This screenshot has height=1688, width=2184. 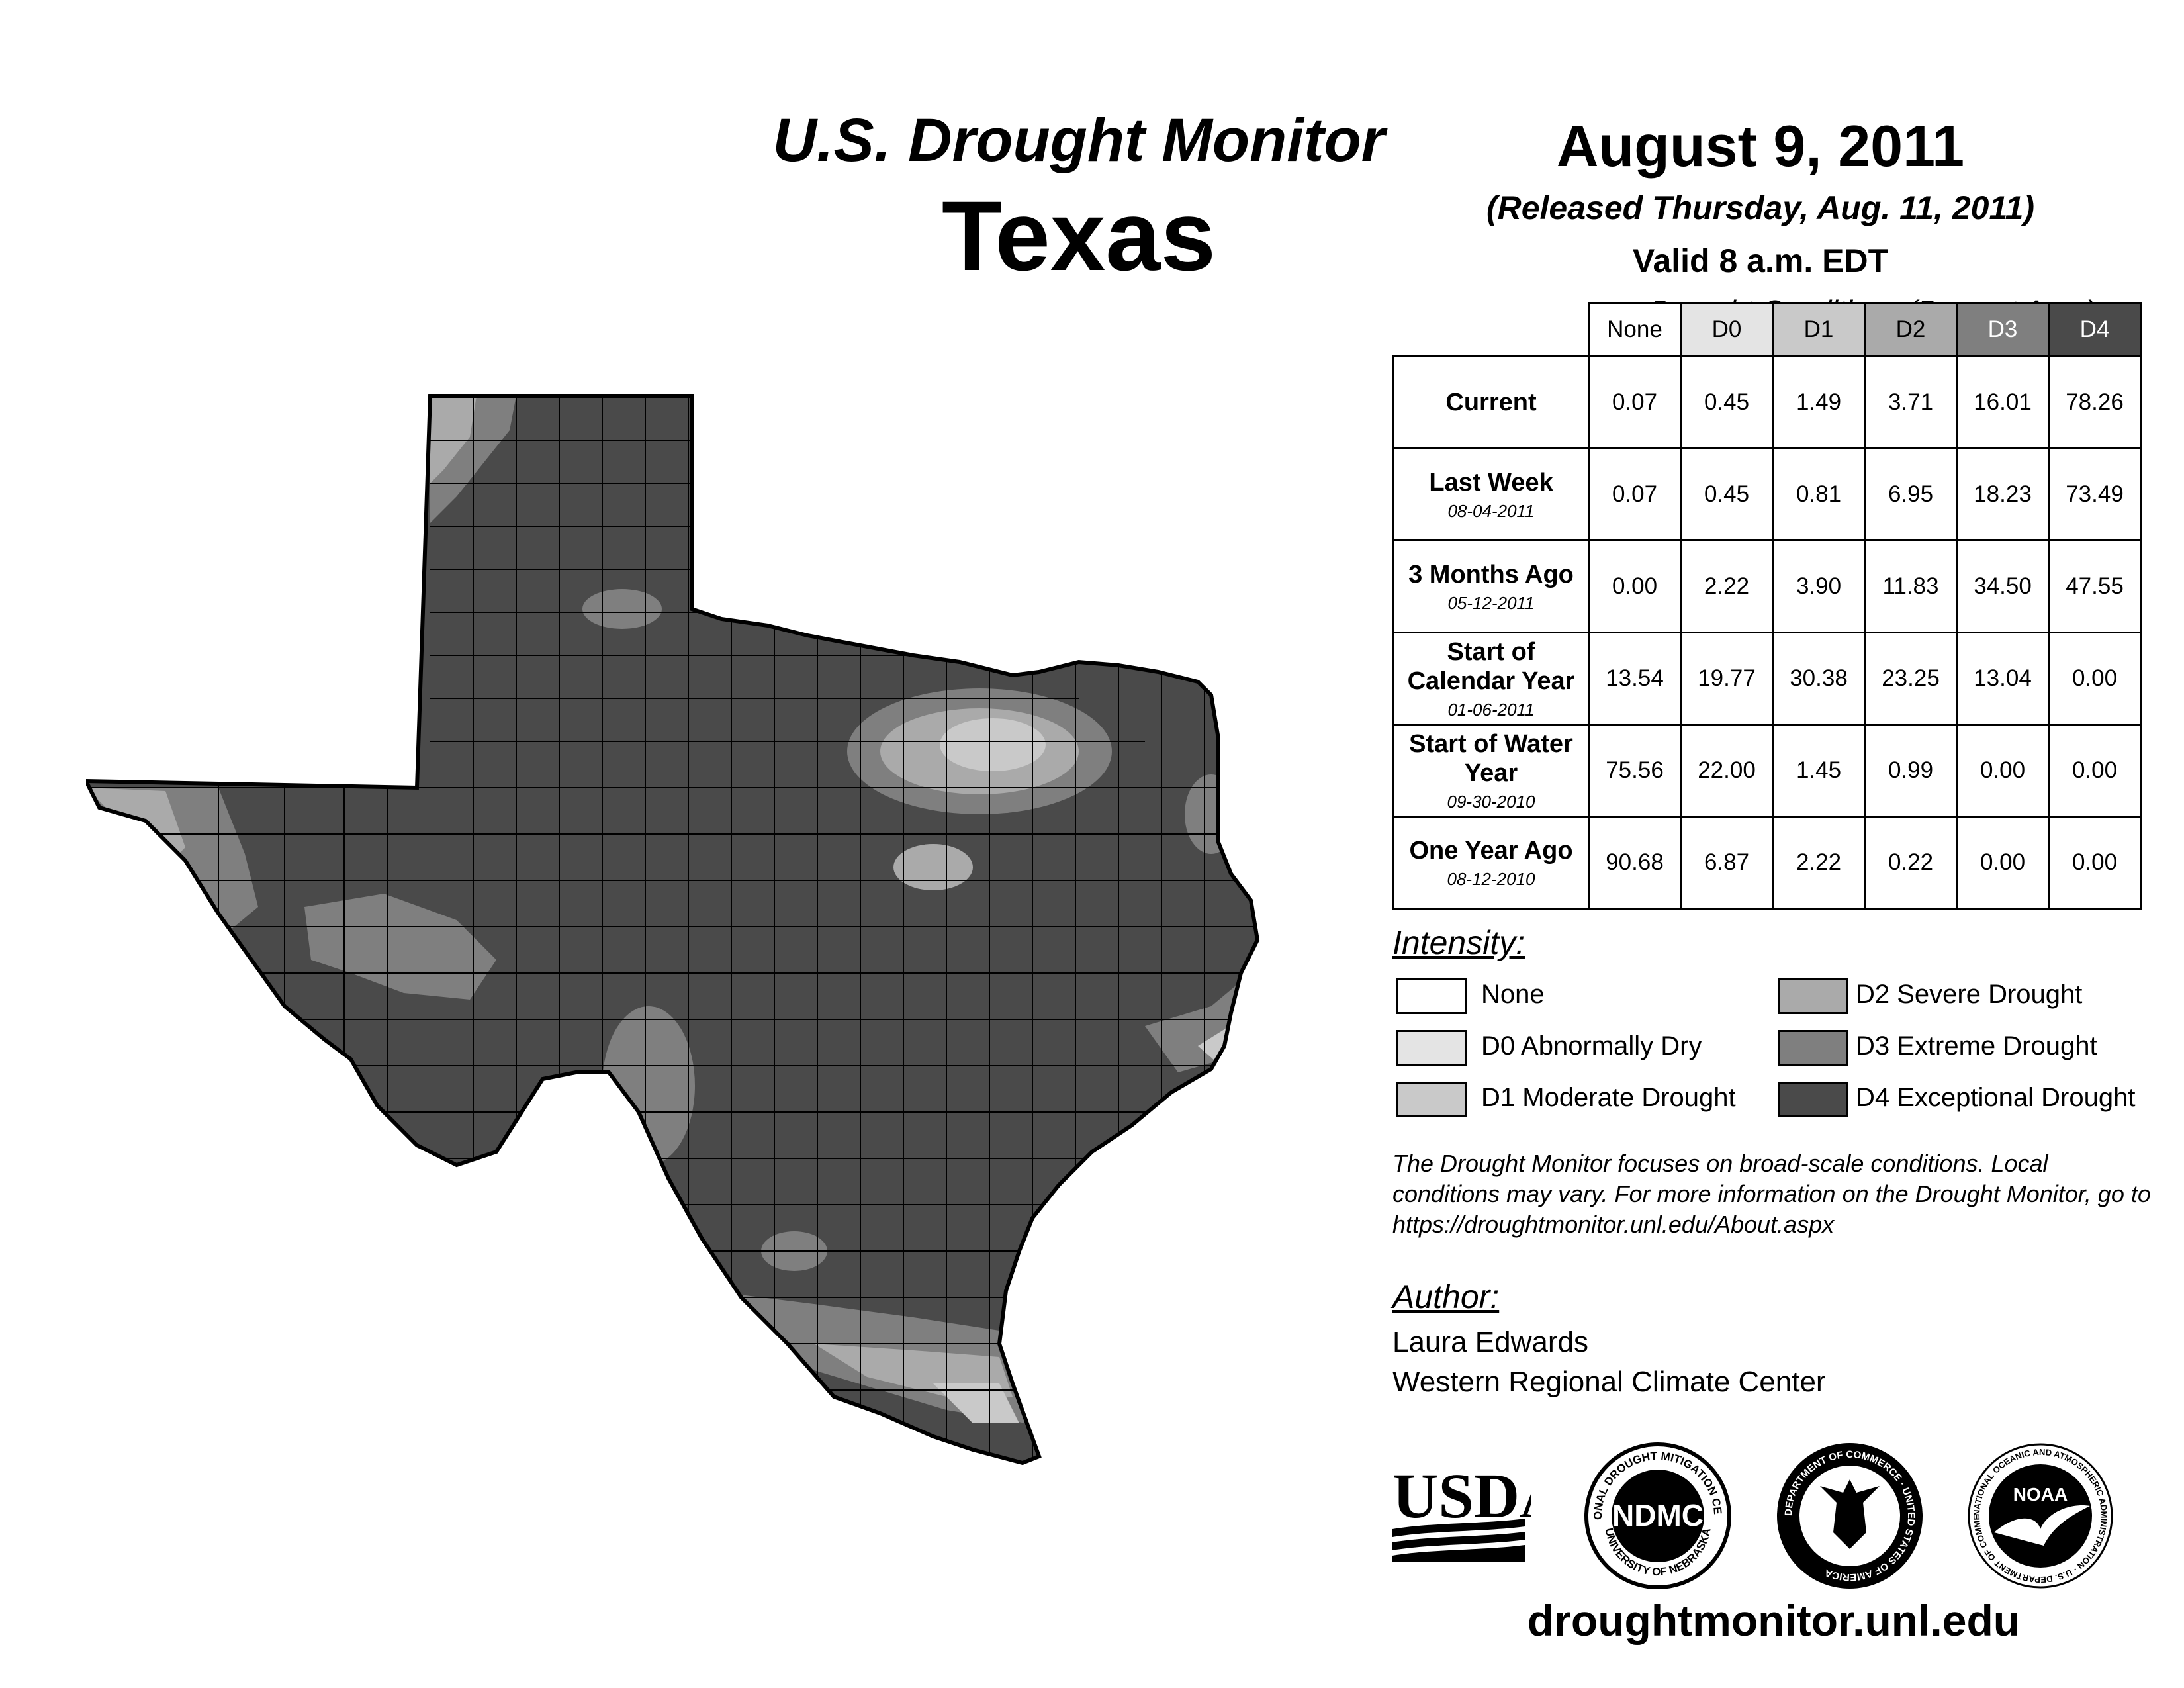 What do you see at coordinates (1977, 1045) in the screenshot?
I see `legend-label-d3: D3 Extreme Drought` at bounding box center [1977, 1045].